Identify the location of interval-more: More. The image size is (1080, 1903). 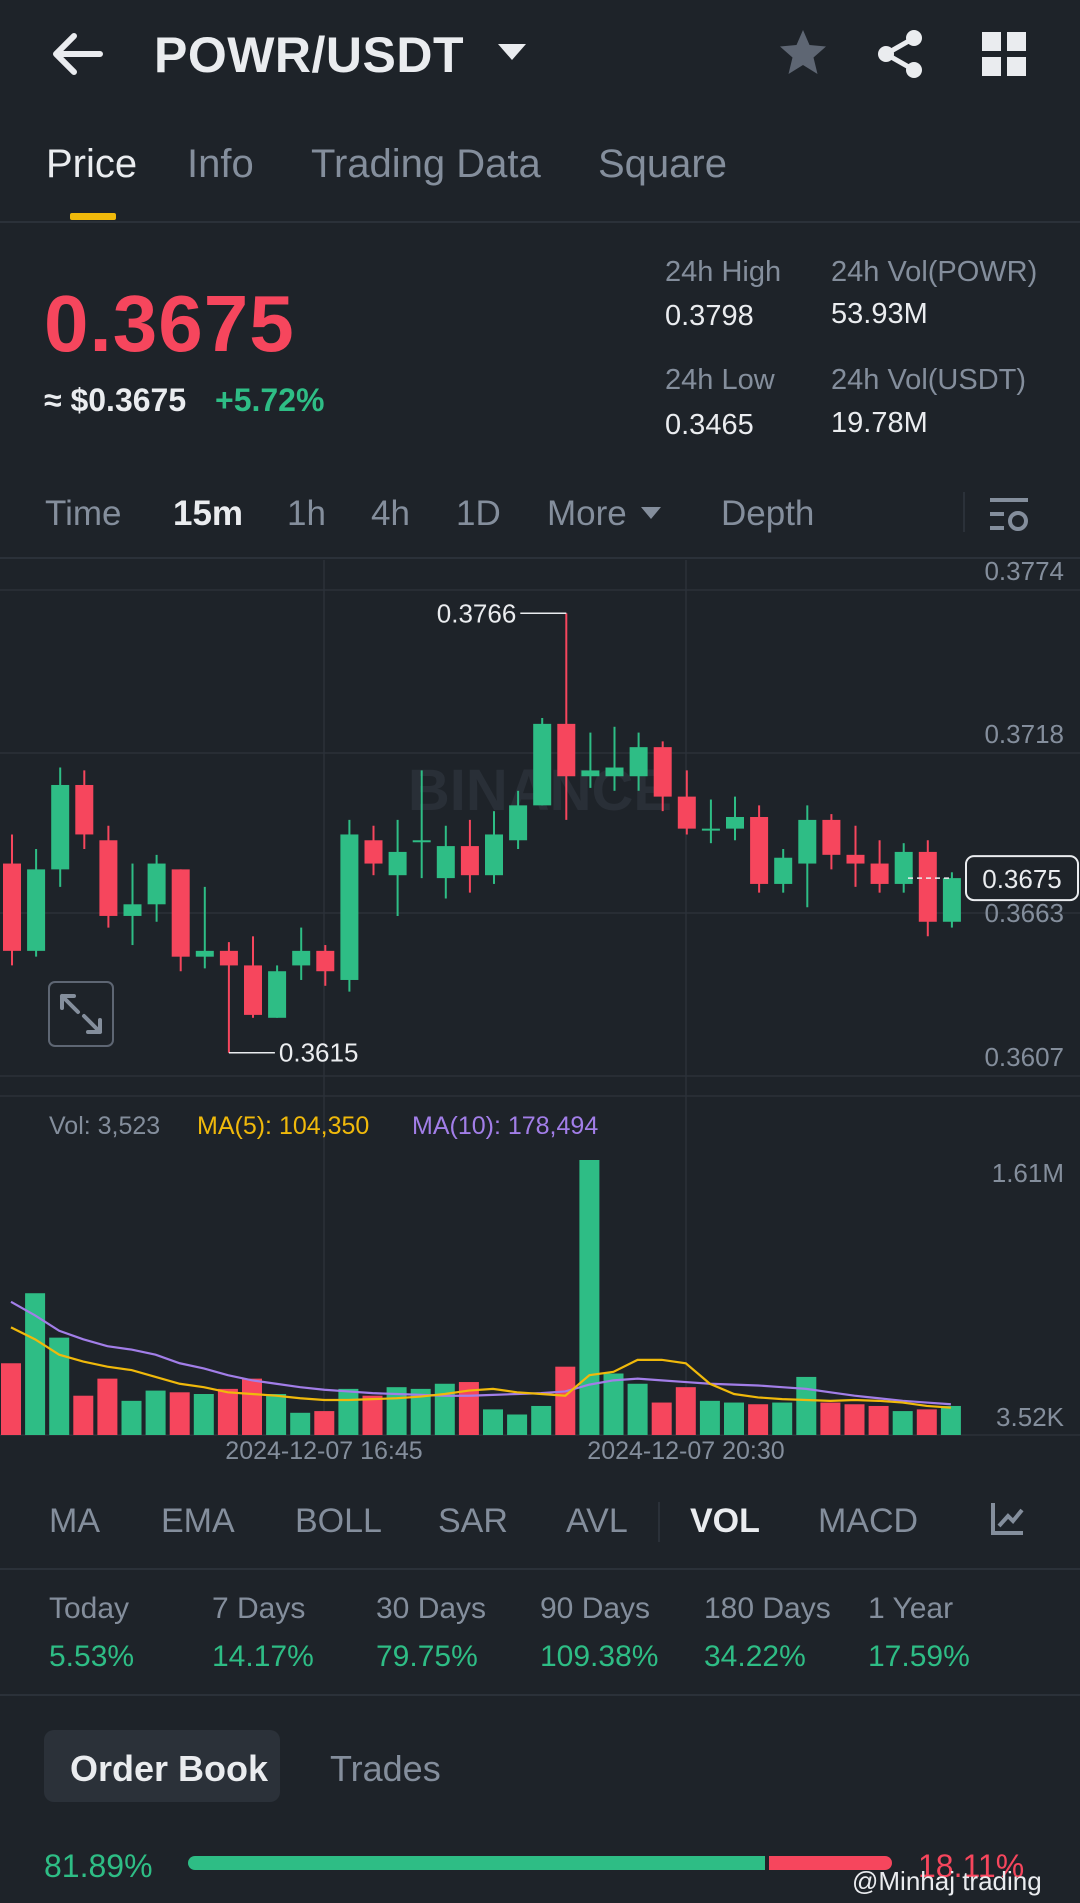
(587, 513).